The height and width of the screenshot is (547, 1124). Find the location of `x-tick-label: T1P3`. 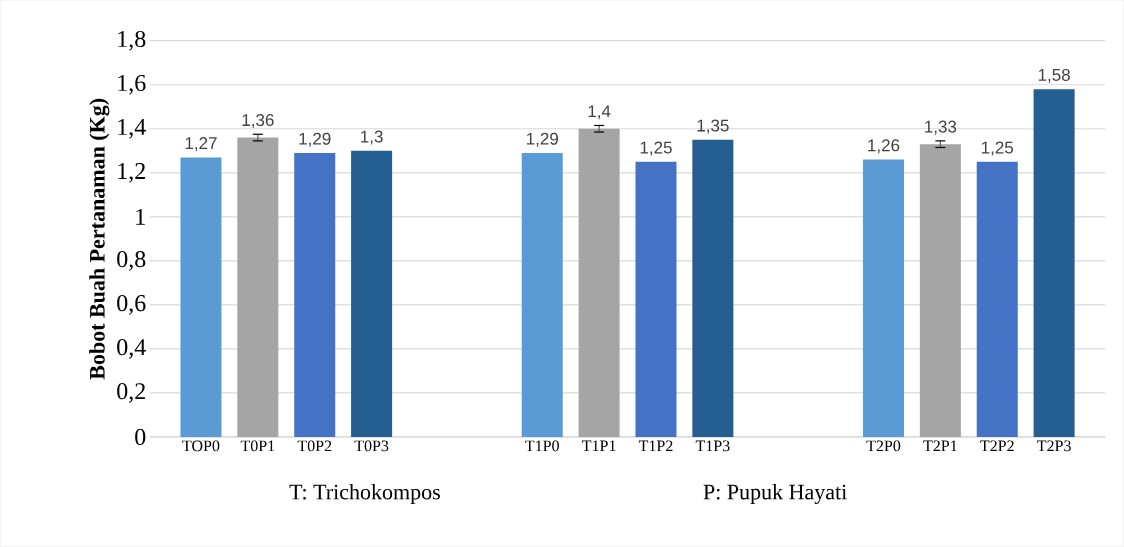

x-tick-label: T1P3 is located at coordinates (712, 446).